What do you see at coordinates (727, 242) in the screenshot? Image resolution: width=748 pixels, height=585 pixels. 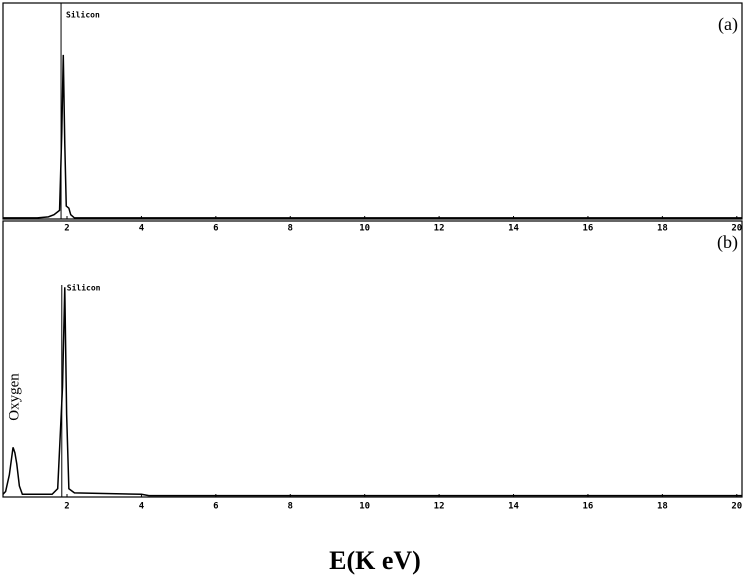 I see `panel-label: (b)` at bounding box center [727, 242].